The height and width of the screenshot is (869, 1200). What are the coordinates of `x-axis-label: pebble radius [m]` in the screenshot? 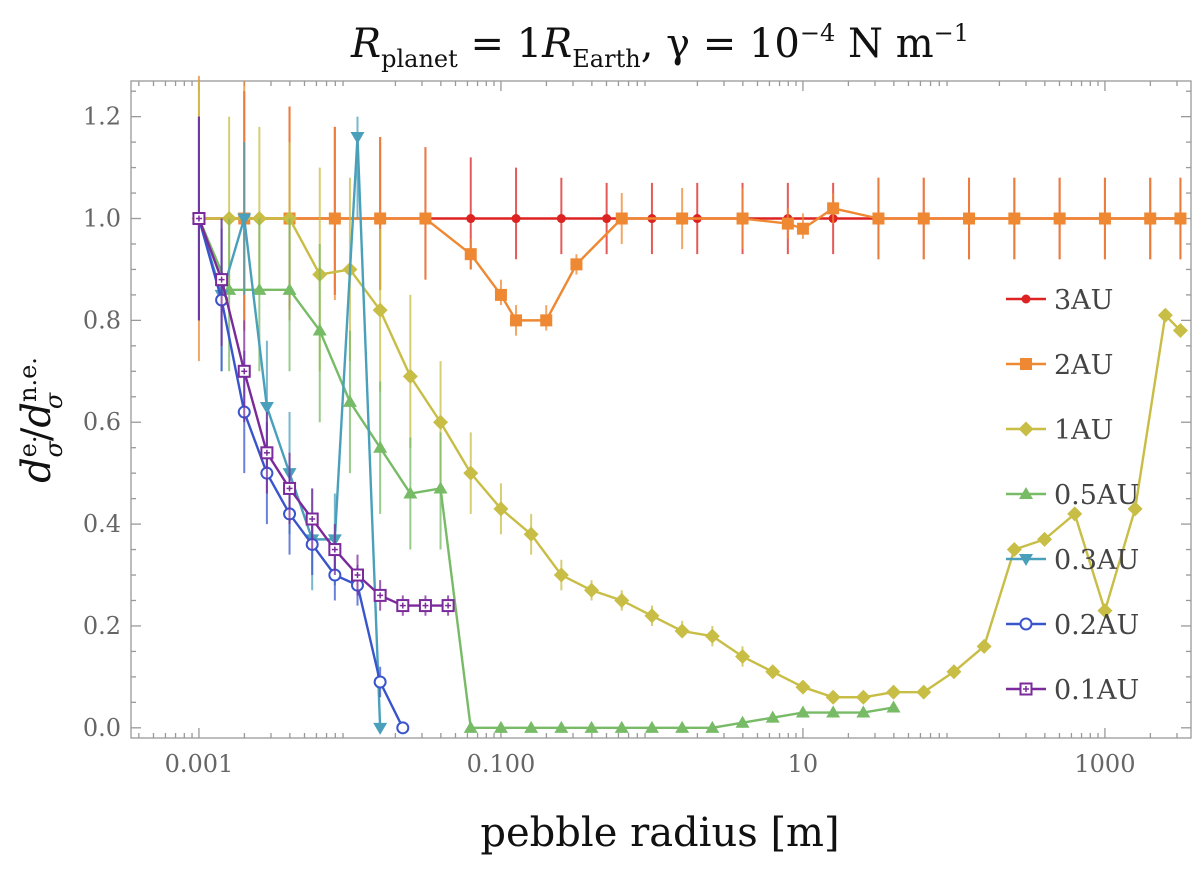 It's located at (659, 833).